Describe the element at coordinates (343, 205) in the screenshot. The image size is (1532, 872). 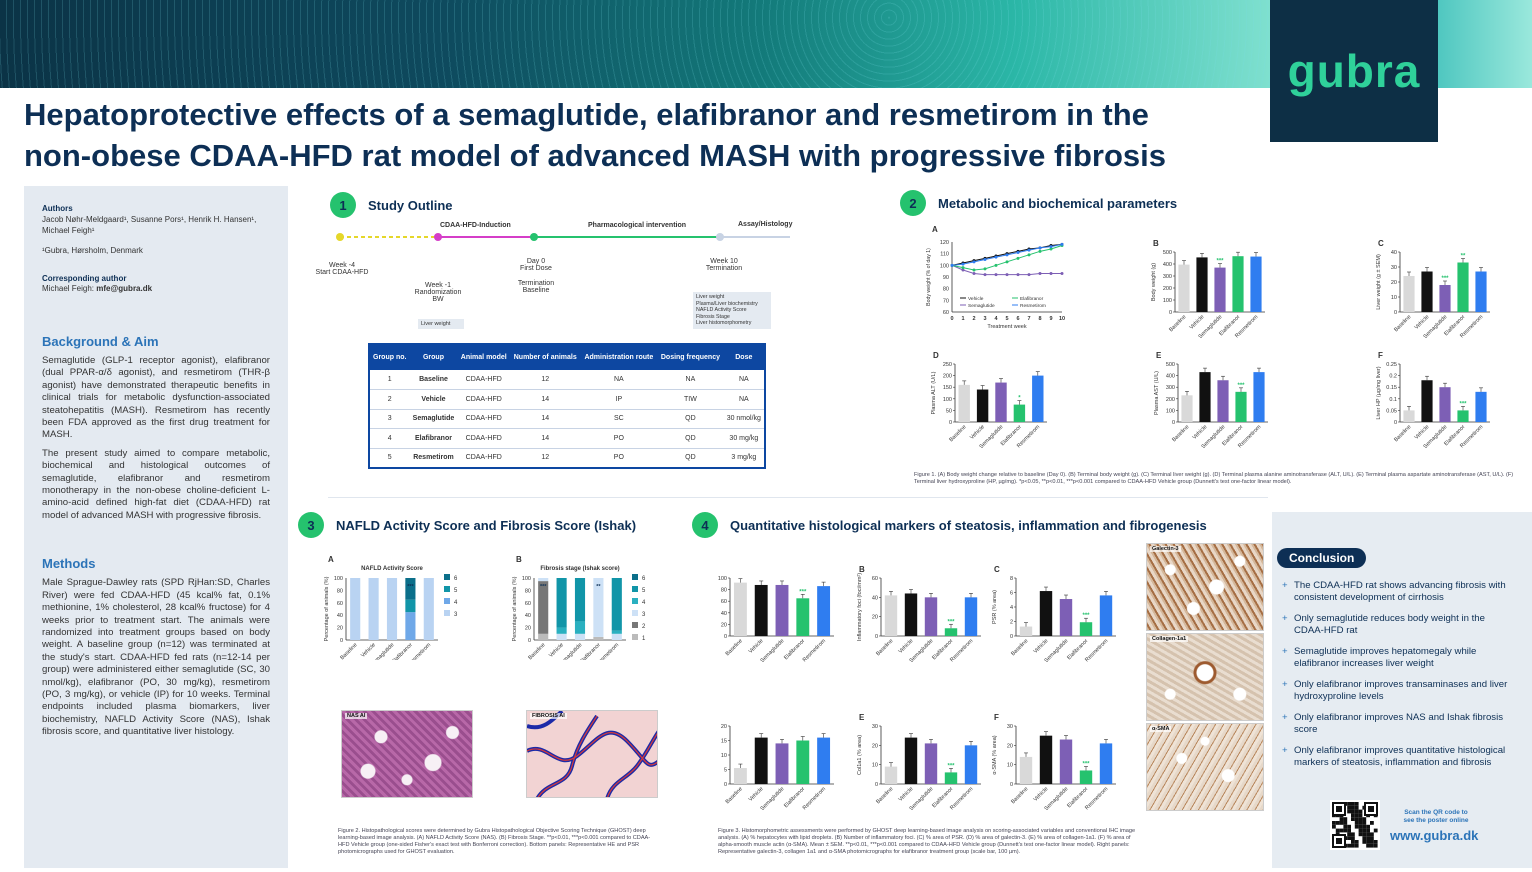
I see `section-1-number: 1` at that location.